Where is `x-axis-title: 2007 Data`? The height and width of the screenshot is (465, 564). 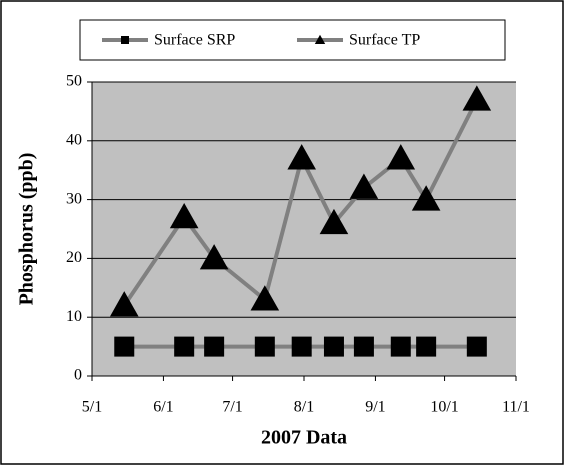 x-axis-title: 2007 Data is located at coordinates (304, 438).